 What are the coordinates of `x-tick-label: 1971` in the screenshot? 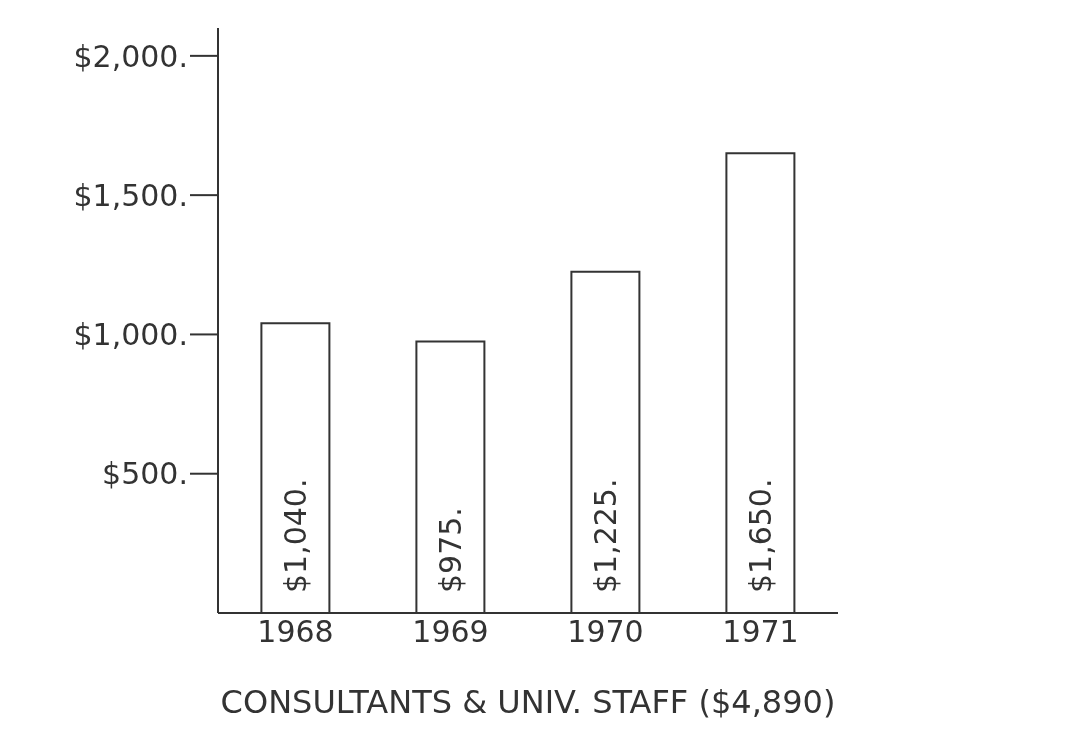 It's located at (760, 632).